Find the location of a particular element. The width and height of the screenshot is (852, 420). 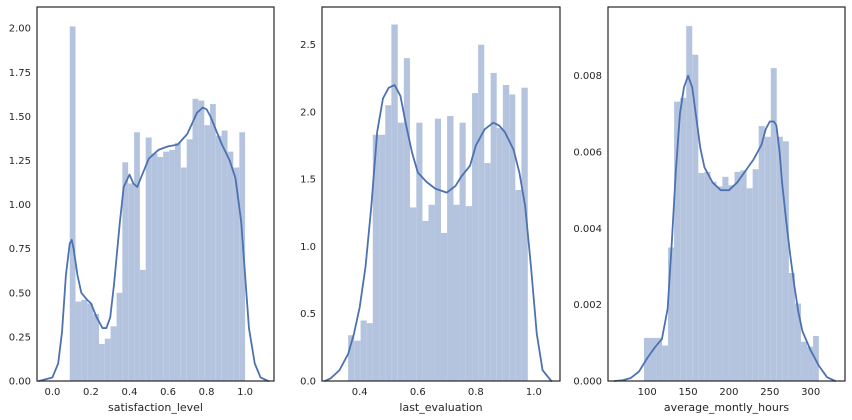

satisfaction-level-x-tick-label: 0.8 is located at coordinates (207, 392).